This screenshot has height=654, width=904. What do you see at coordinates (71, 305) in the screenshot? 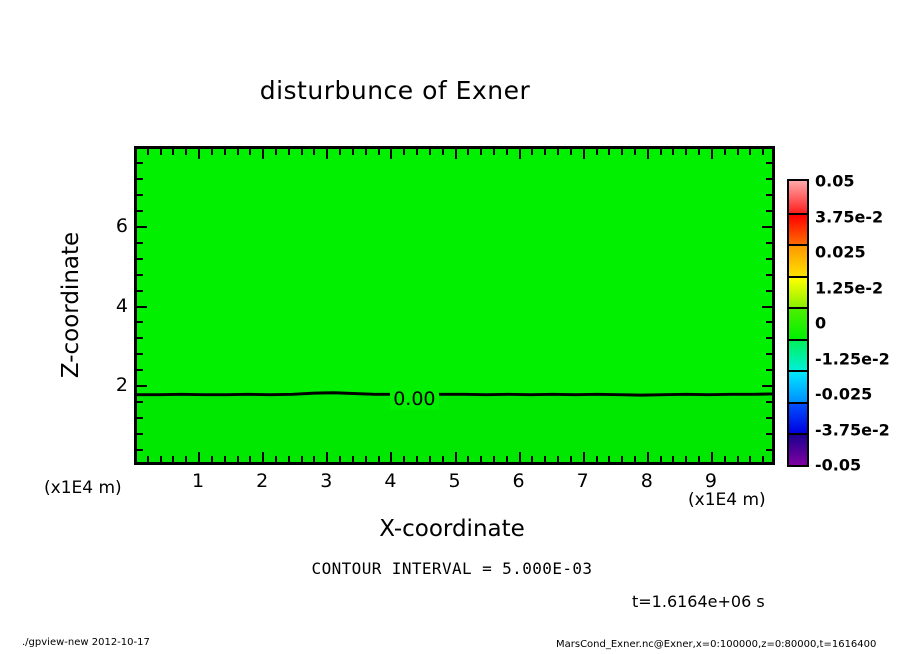
I see `y-axis-title: Z-coordinate` at bounding box center [71, 305].